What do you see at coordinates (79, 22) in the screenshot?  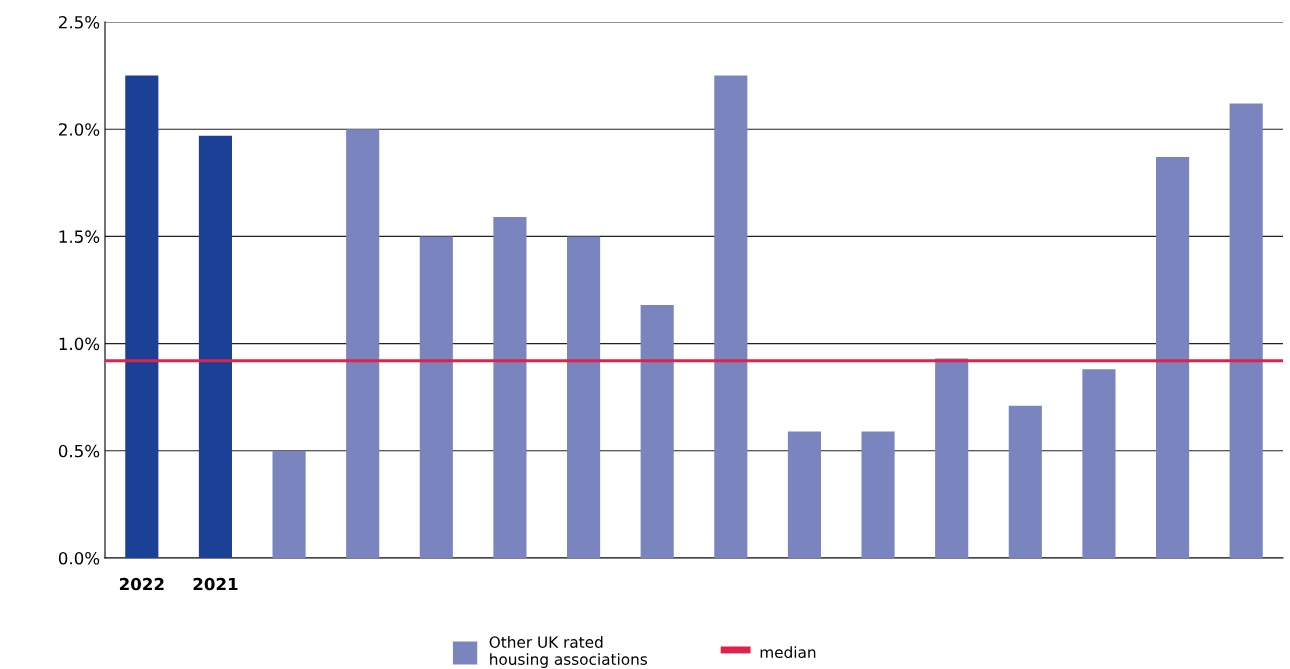 I see `y-tick-label: 2.5%` at bounding box center [79, 22].